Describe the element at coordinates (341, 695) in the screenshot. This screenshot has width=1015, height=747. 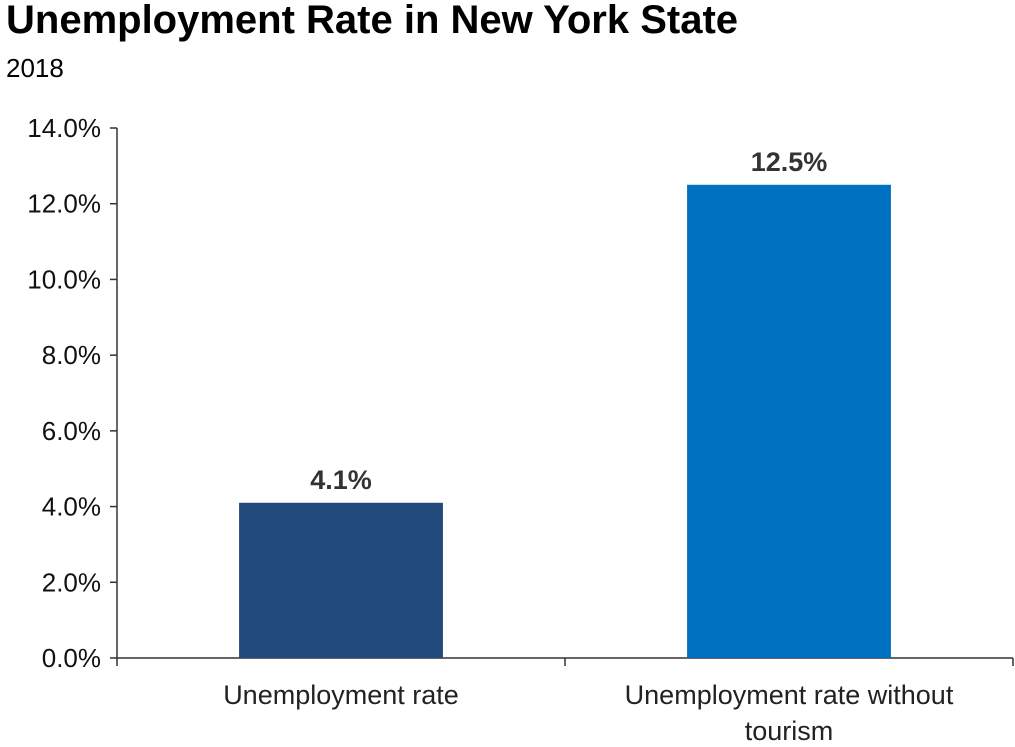
I see `x-category-label: Unemployment rate` at that location.